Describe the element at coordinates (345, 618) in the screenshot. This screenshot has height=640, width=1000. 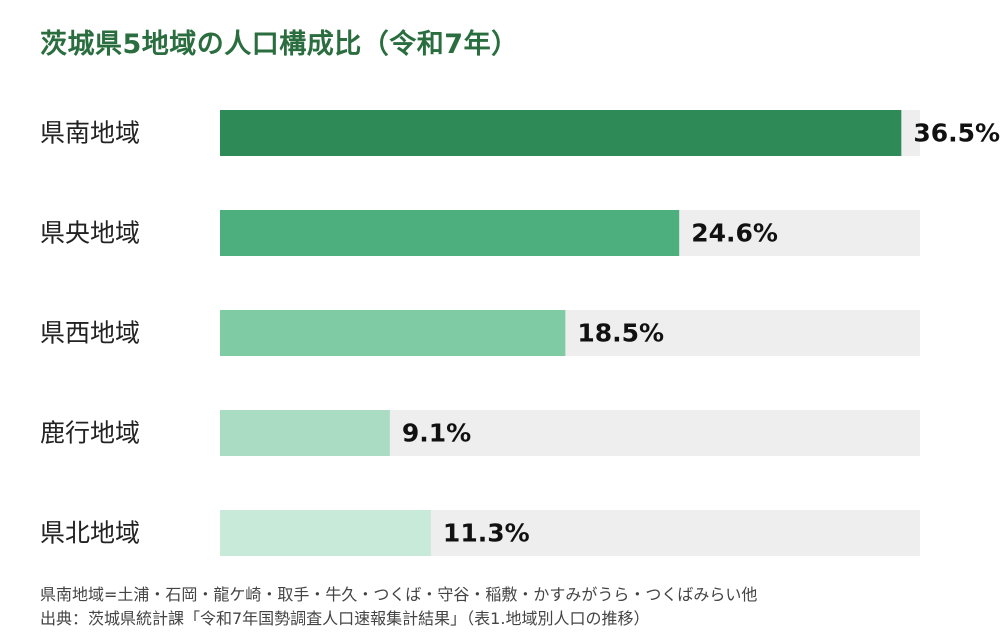
I see `source-note: 出典：茨城県統計課「令和7年国勢調査人口速報集計結果」（表1.地域別人口の推移）` at that location.